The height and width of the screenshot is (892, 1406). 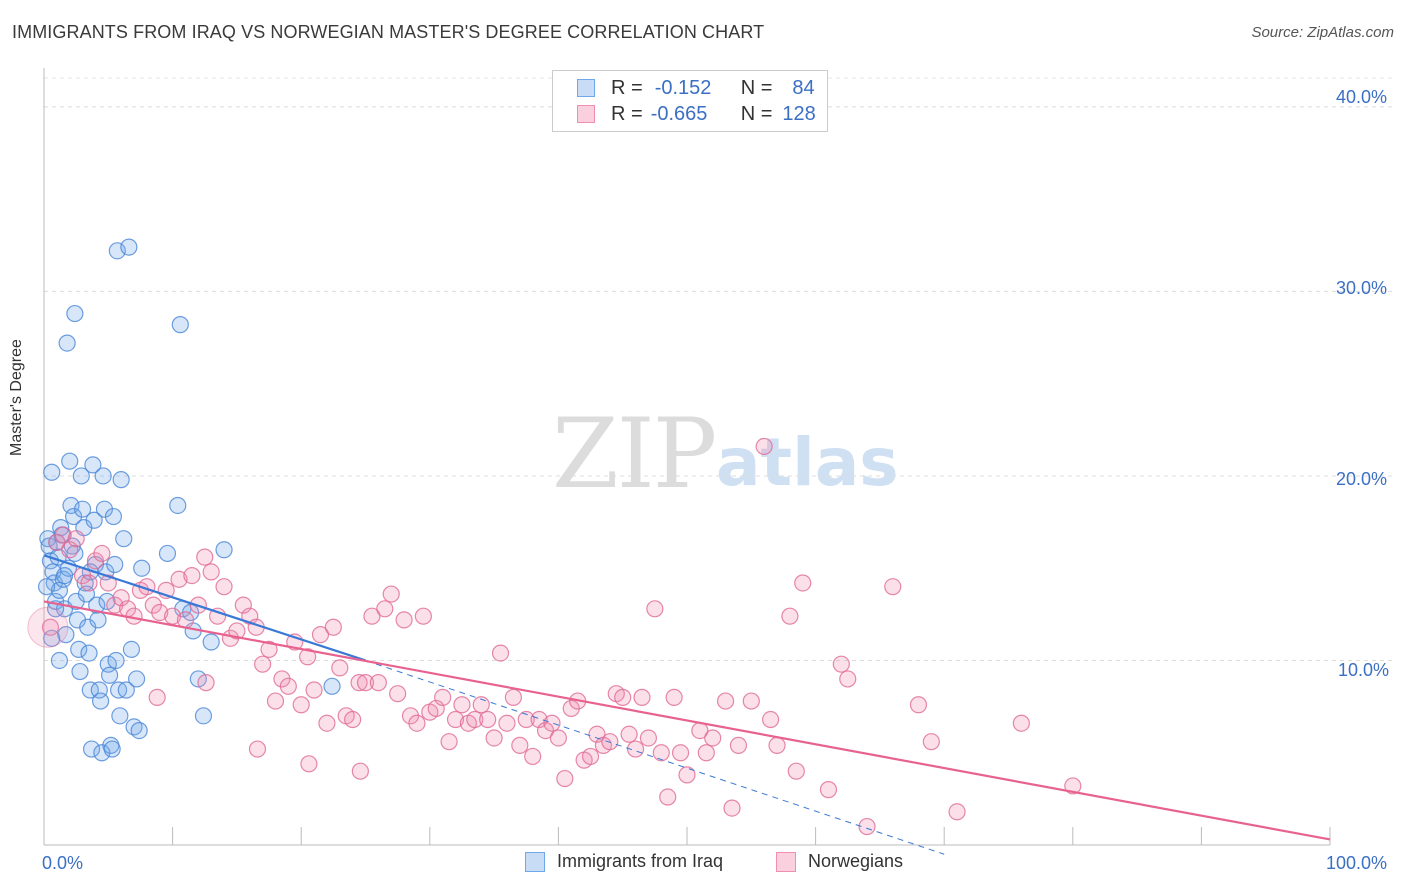 What do you see at coordinates (799, 113) in the screenshot?
I see `n-value: 128` at bounding box center [799, 113].